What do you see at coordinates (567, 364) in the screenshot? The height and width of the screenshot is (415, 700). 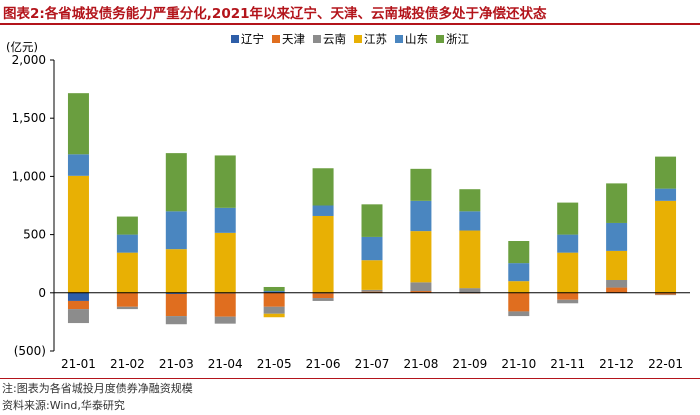 I see `x-tick-label: 21-11` at bounding box center [567, 364].